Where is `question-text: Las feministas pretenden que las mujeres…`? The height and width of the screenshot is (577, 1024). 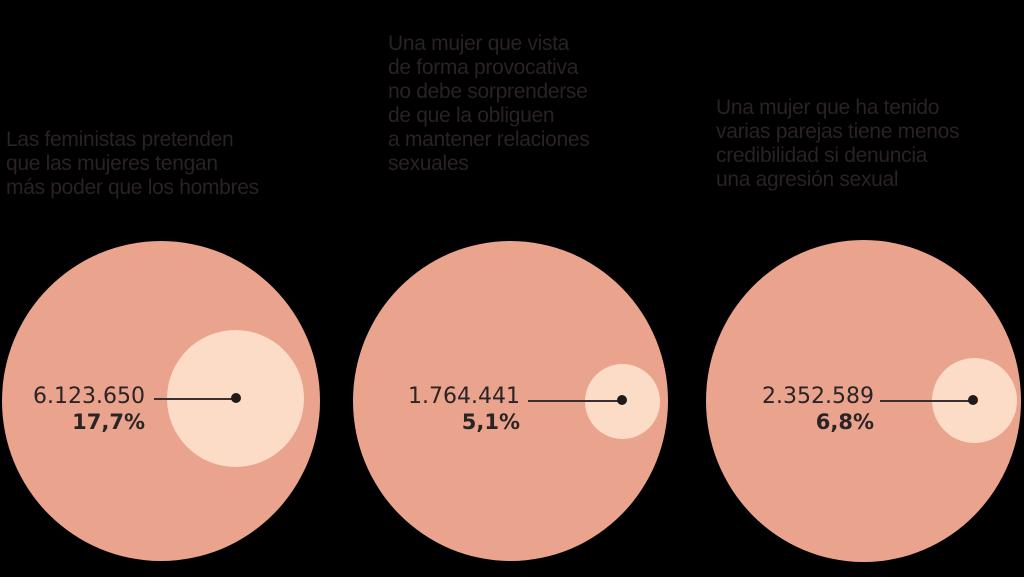
question-text: Las feministas pretenden que las mujeres… is located at coordinates (132, 163).